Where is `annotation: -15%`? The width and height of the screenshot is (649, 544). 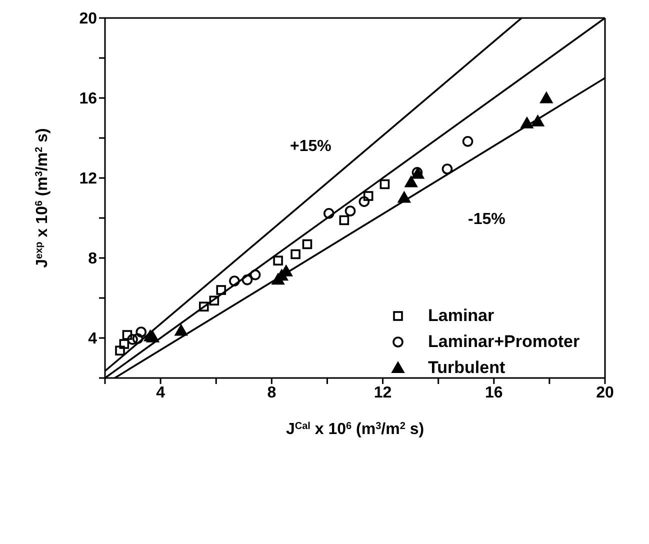 annotation: -15% is located at coordinates (487, 220).